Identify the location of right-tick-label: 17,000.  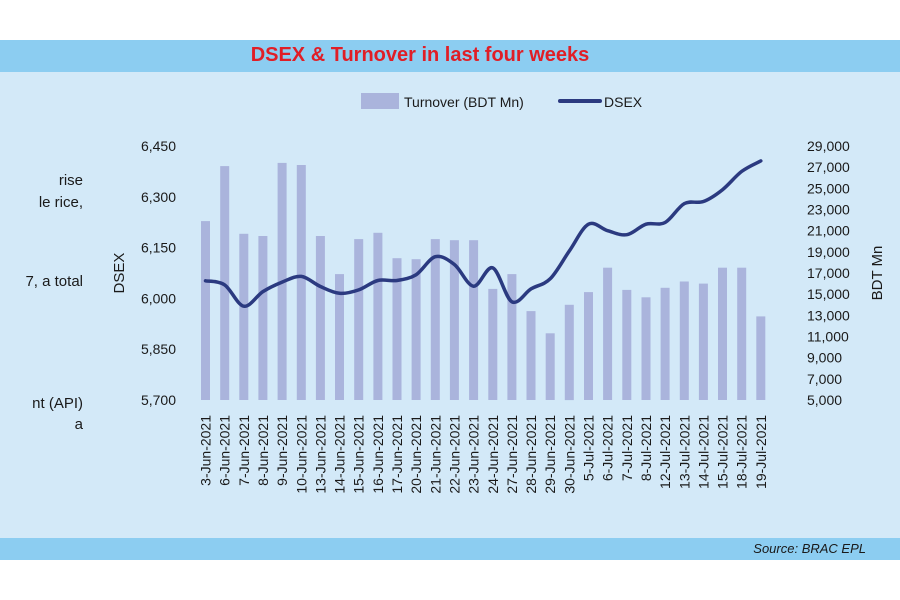
(828, 273).